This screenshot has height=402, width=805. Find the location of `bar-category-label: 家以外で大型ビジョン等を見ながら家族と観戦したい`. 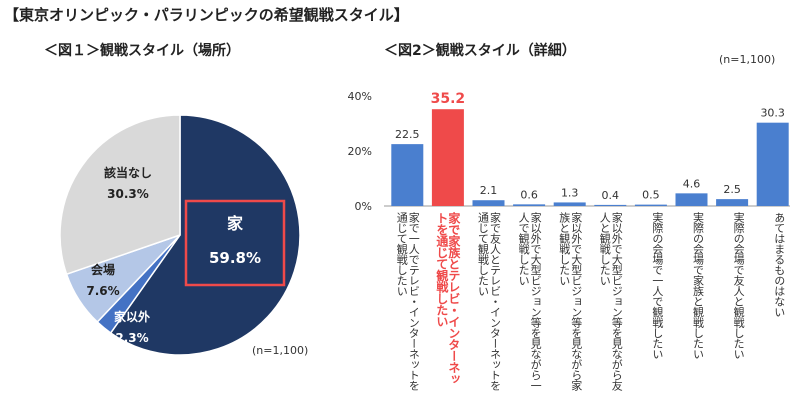

bar-category-label: 家以外で大型ビジョン等を見ながら家族と観戦したい is located at coordinates (570, 301).